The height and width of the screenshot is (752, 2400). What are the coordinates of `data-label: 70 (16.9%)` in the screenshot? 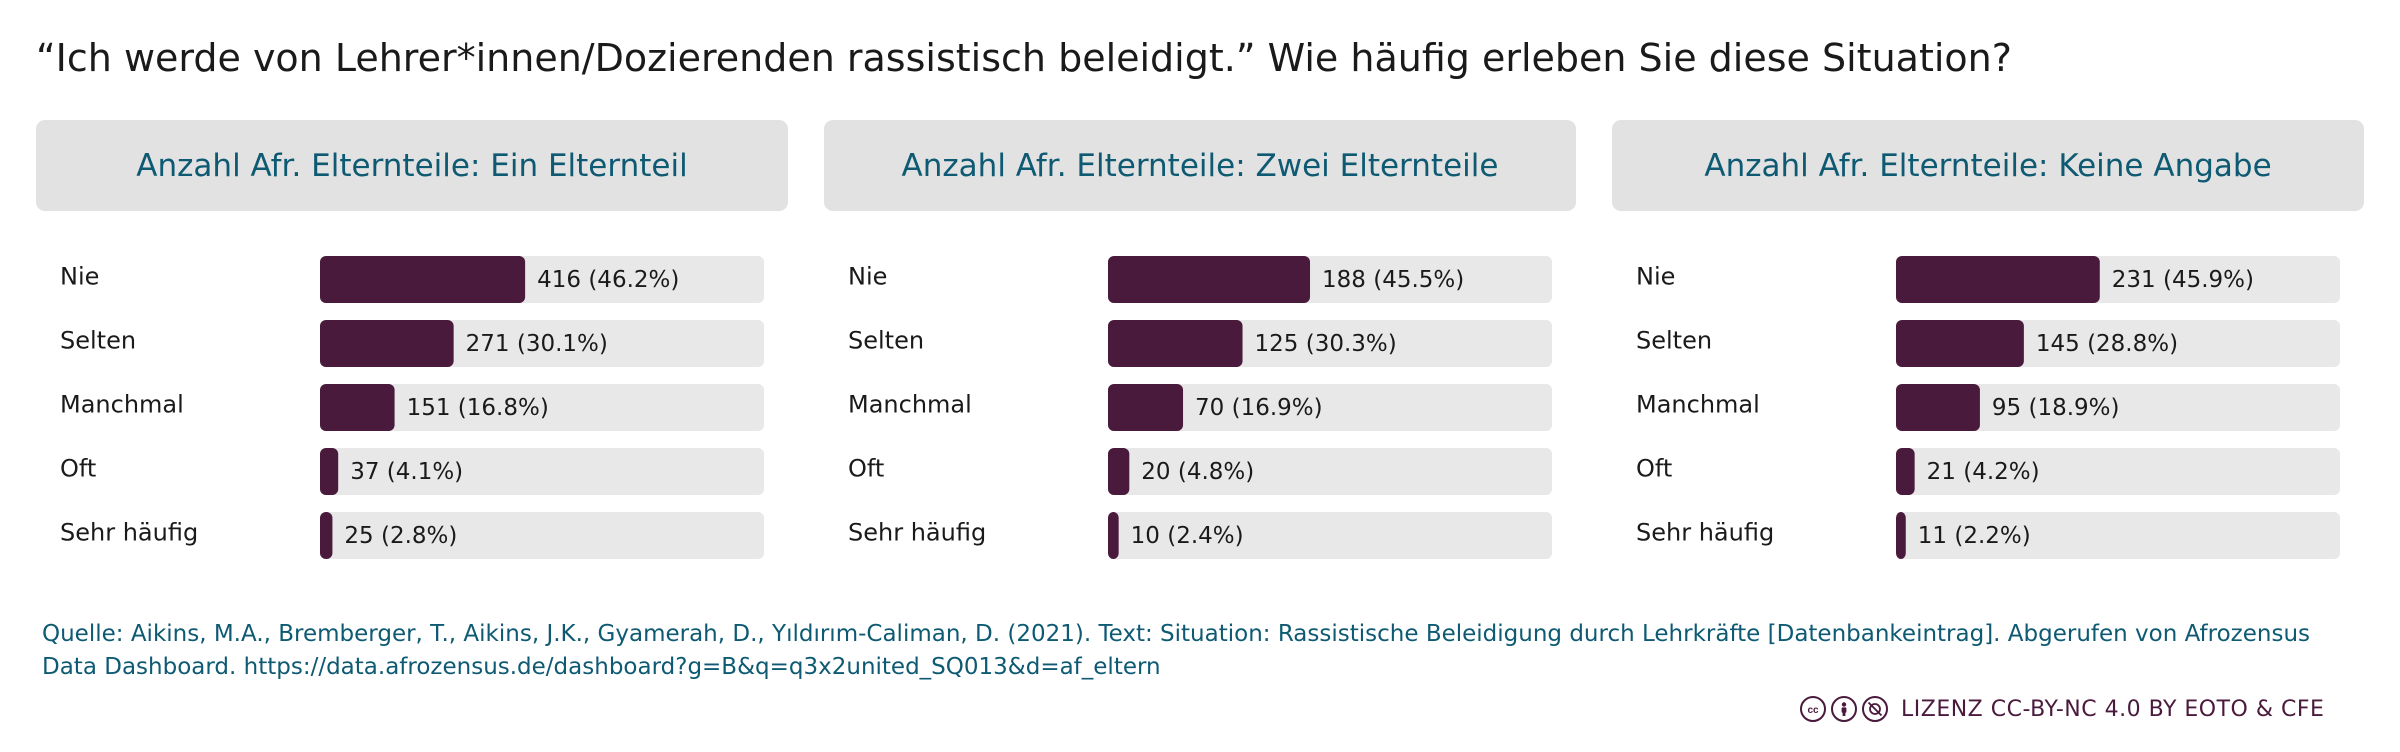 It's located at (1259, 408).